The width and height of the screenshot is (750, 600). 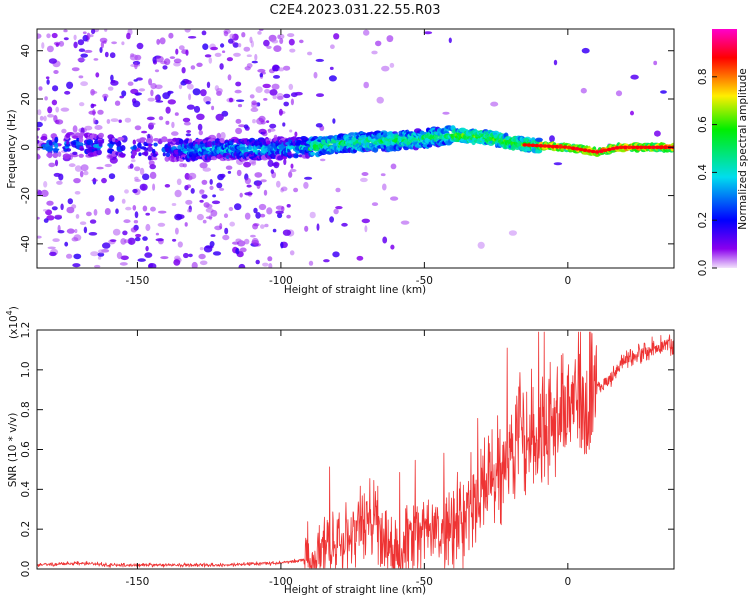 What do you see at coordinates (703, 172) in the screenshot?
I see `colorbar-tick-label: 0.4` at bounding box center [703, 172].